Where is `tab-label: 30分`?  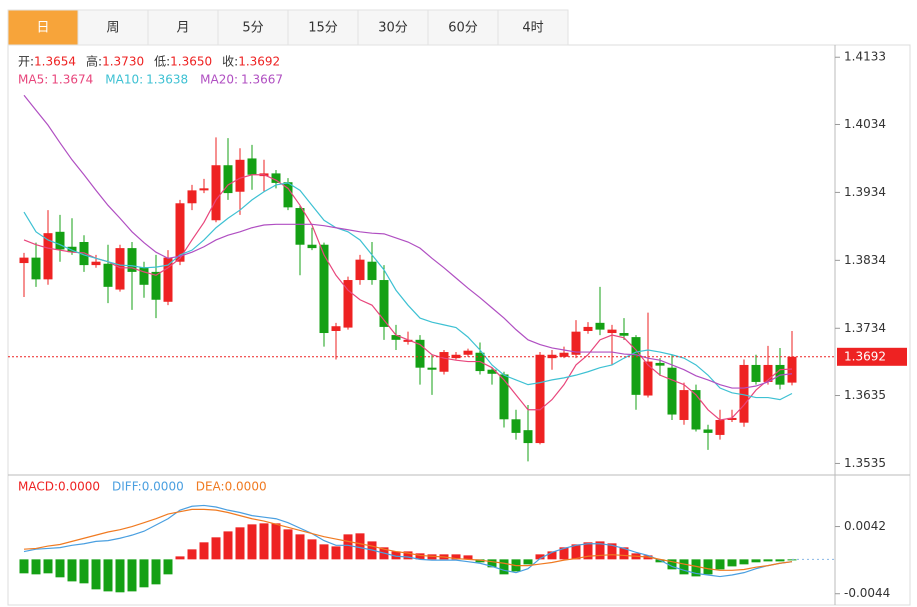
tab-label: 30分 is located at coordinates (393, 28).